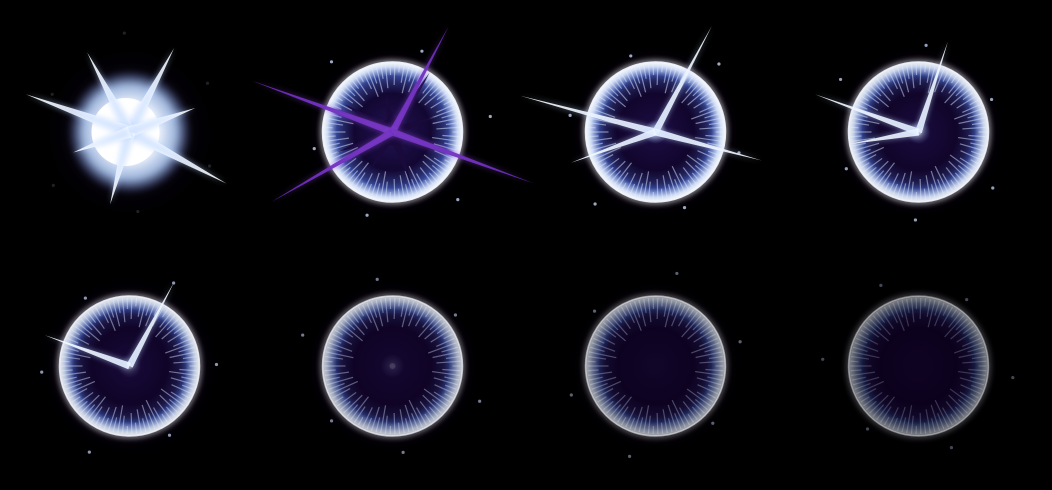 The image size is (1052, 490). What do you see at coordinates (392, 366) in the screenshot?
I see `core-sparkle` at bounding box center [392, 366].